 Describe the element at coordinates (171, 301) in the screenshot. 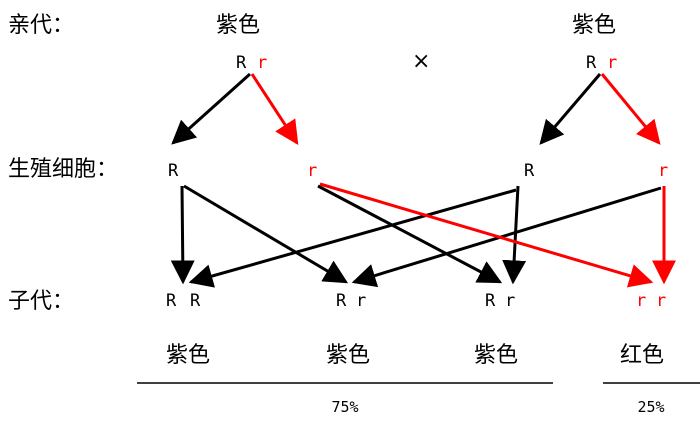

I see `offspring1-allele-1: R` at that location.